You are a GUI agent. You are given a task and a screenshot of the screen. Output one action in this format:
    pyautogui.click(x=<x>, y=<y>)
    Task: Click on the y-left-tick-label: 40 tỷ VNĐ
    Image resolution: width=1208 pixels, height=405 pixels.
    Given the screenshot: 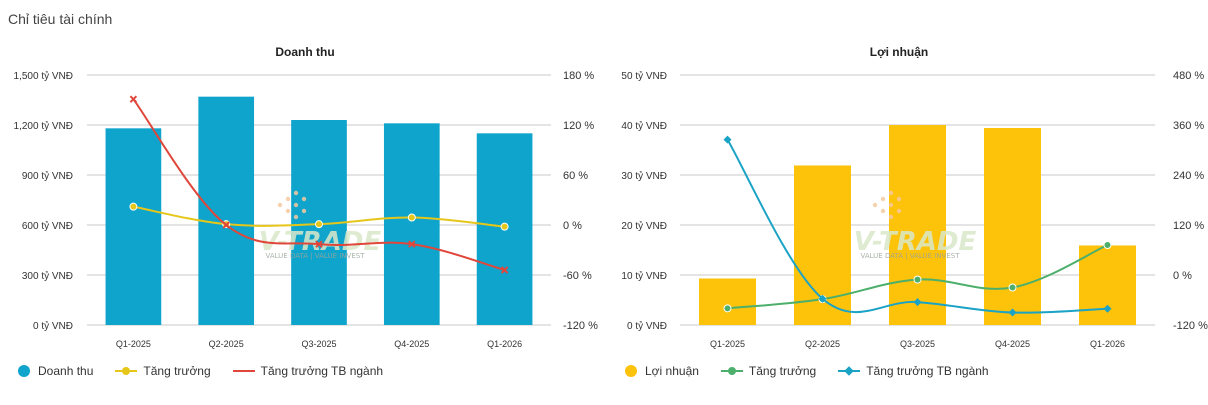 What is the action you would take?
    pyautogui.click(x=644, y=126)
    